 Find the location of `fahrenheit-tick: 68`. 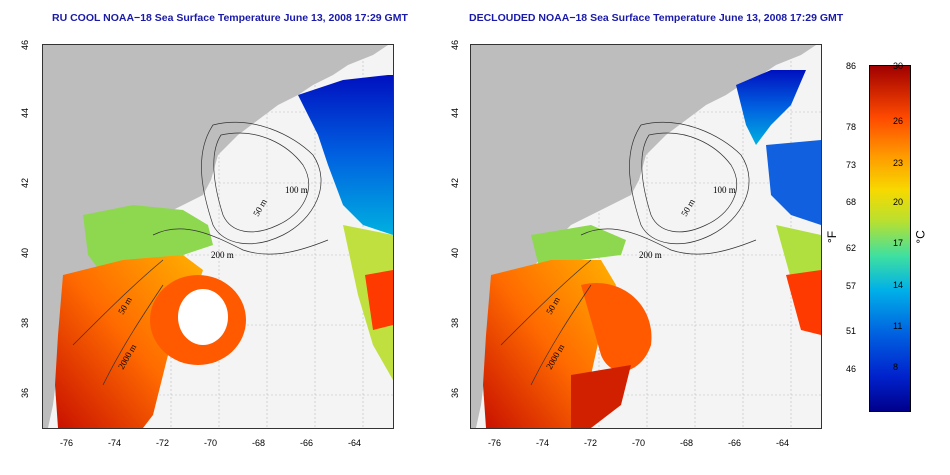

fahrenheit-tick: 68 is located at coordinates (851, 202).